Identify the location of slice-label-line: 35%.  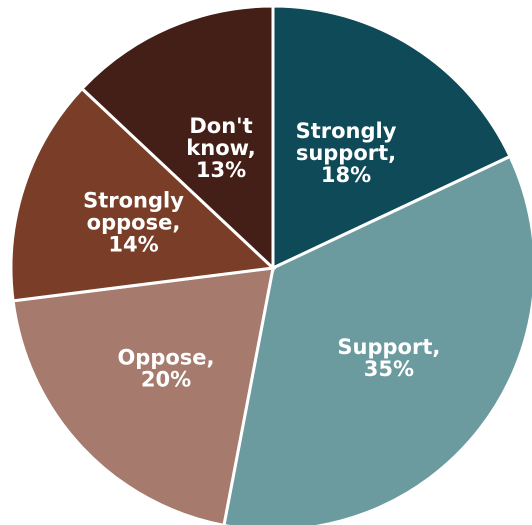
(389, 369).